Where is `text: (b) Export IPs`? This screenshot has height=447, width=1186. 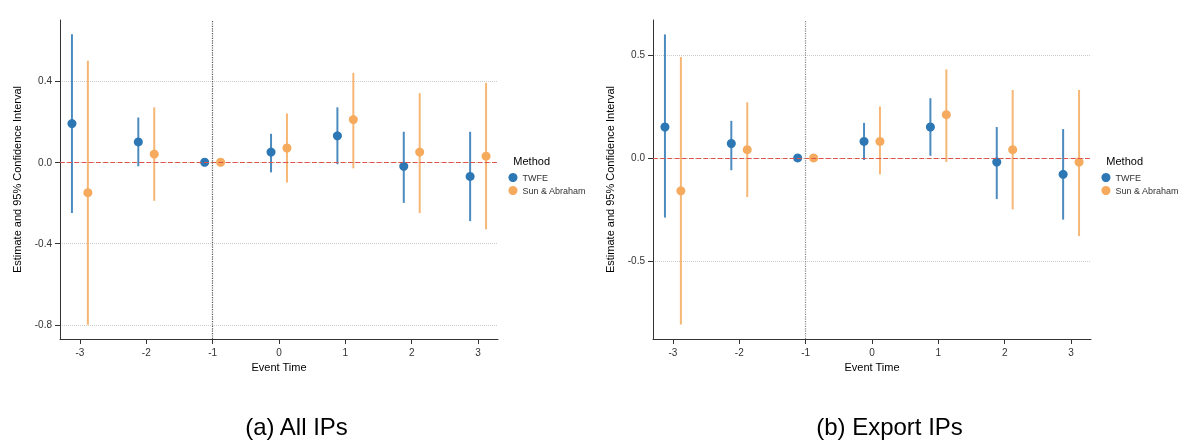
text: (b) Export IPs is located at coordinates (889, 426).